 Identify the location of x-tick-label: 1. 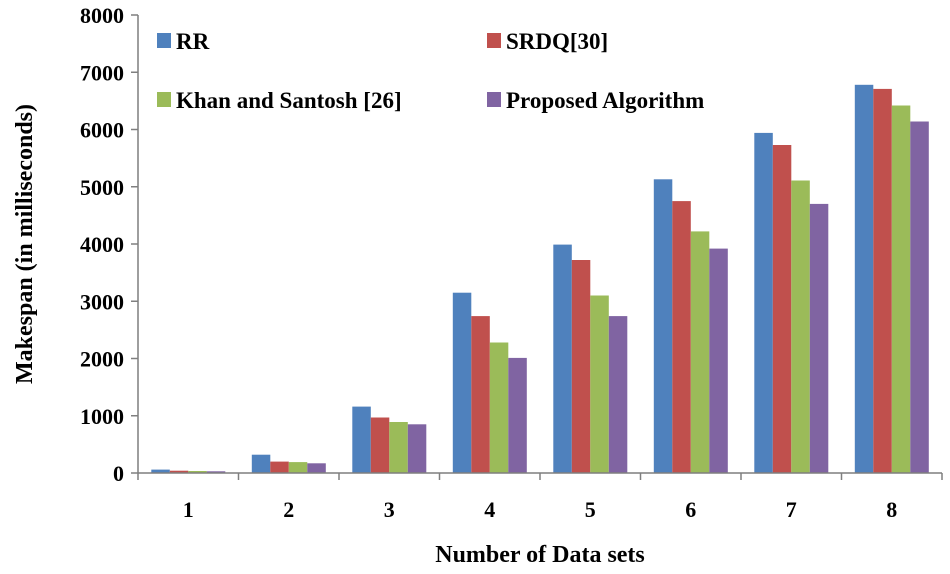
(188, 509).